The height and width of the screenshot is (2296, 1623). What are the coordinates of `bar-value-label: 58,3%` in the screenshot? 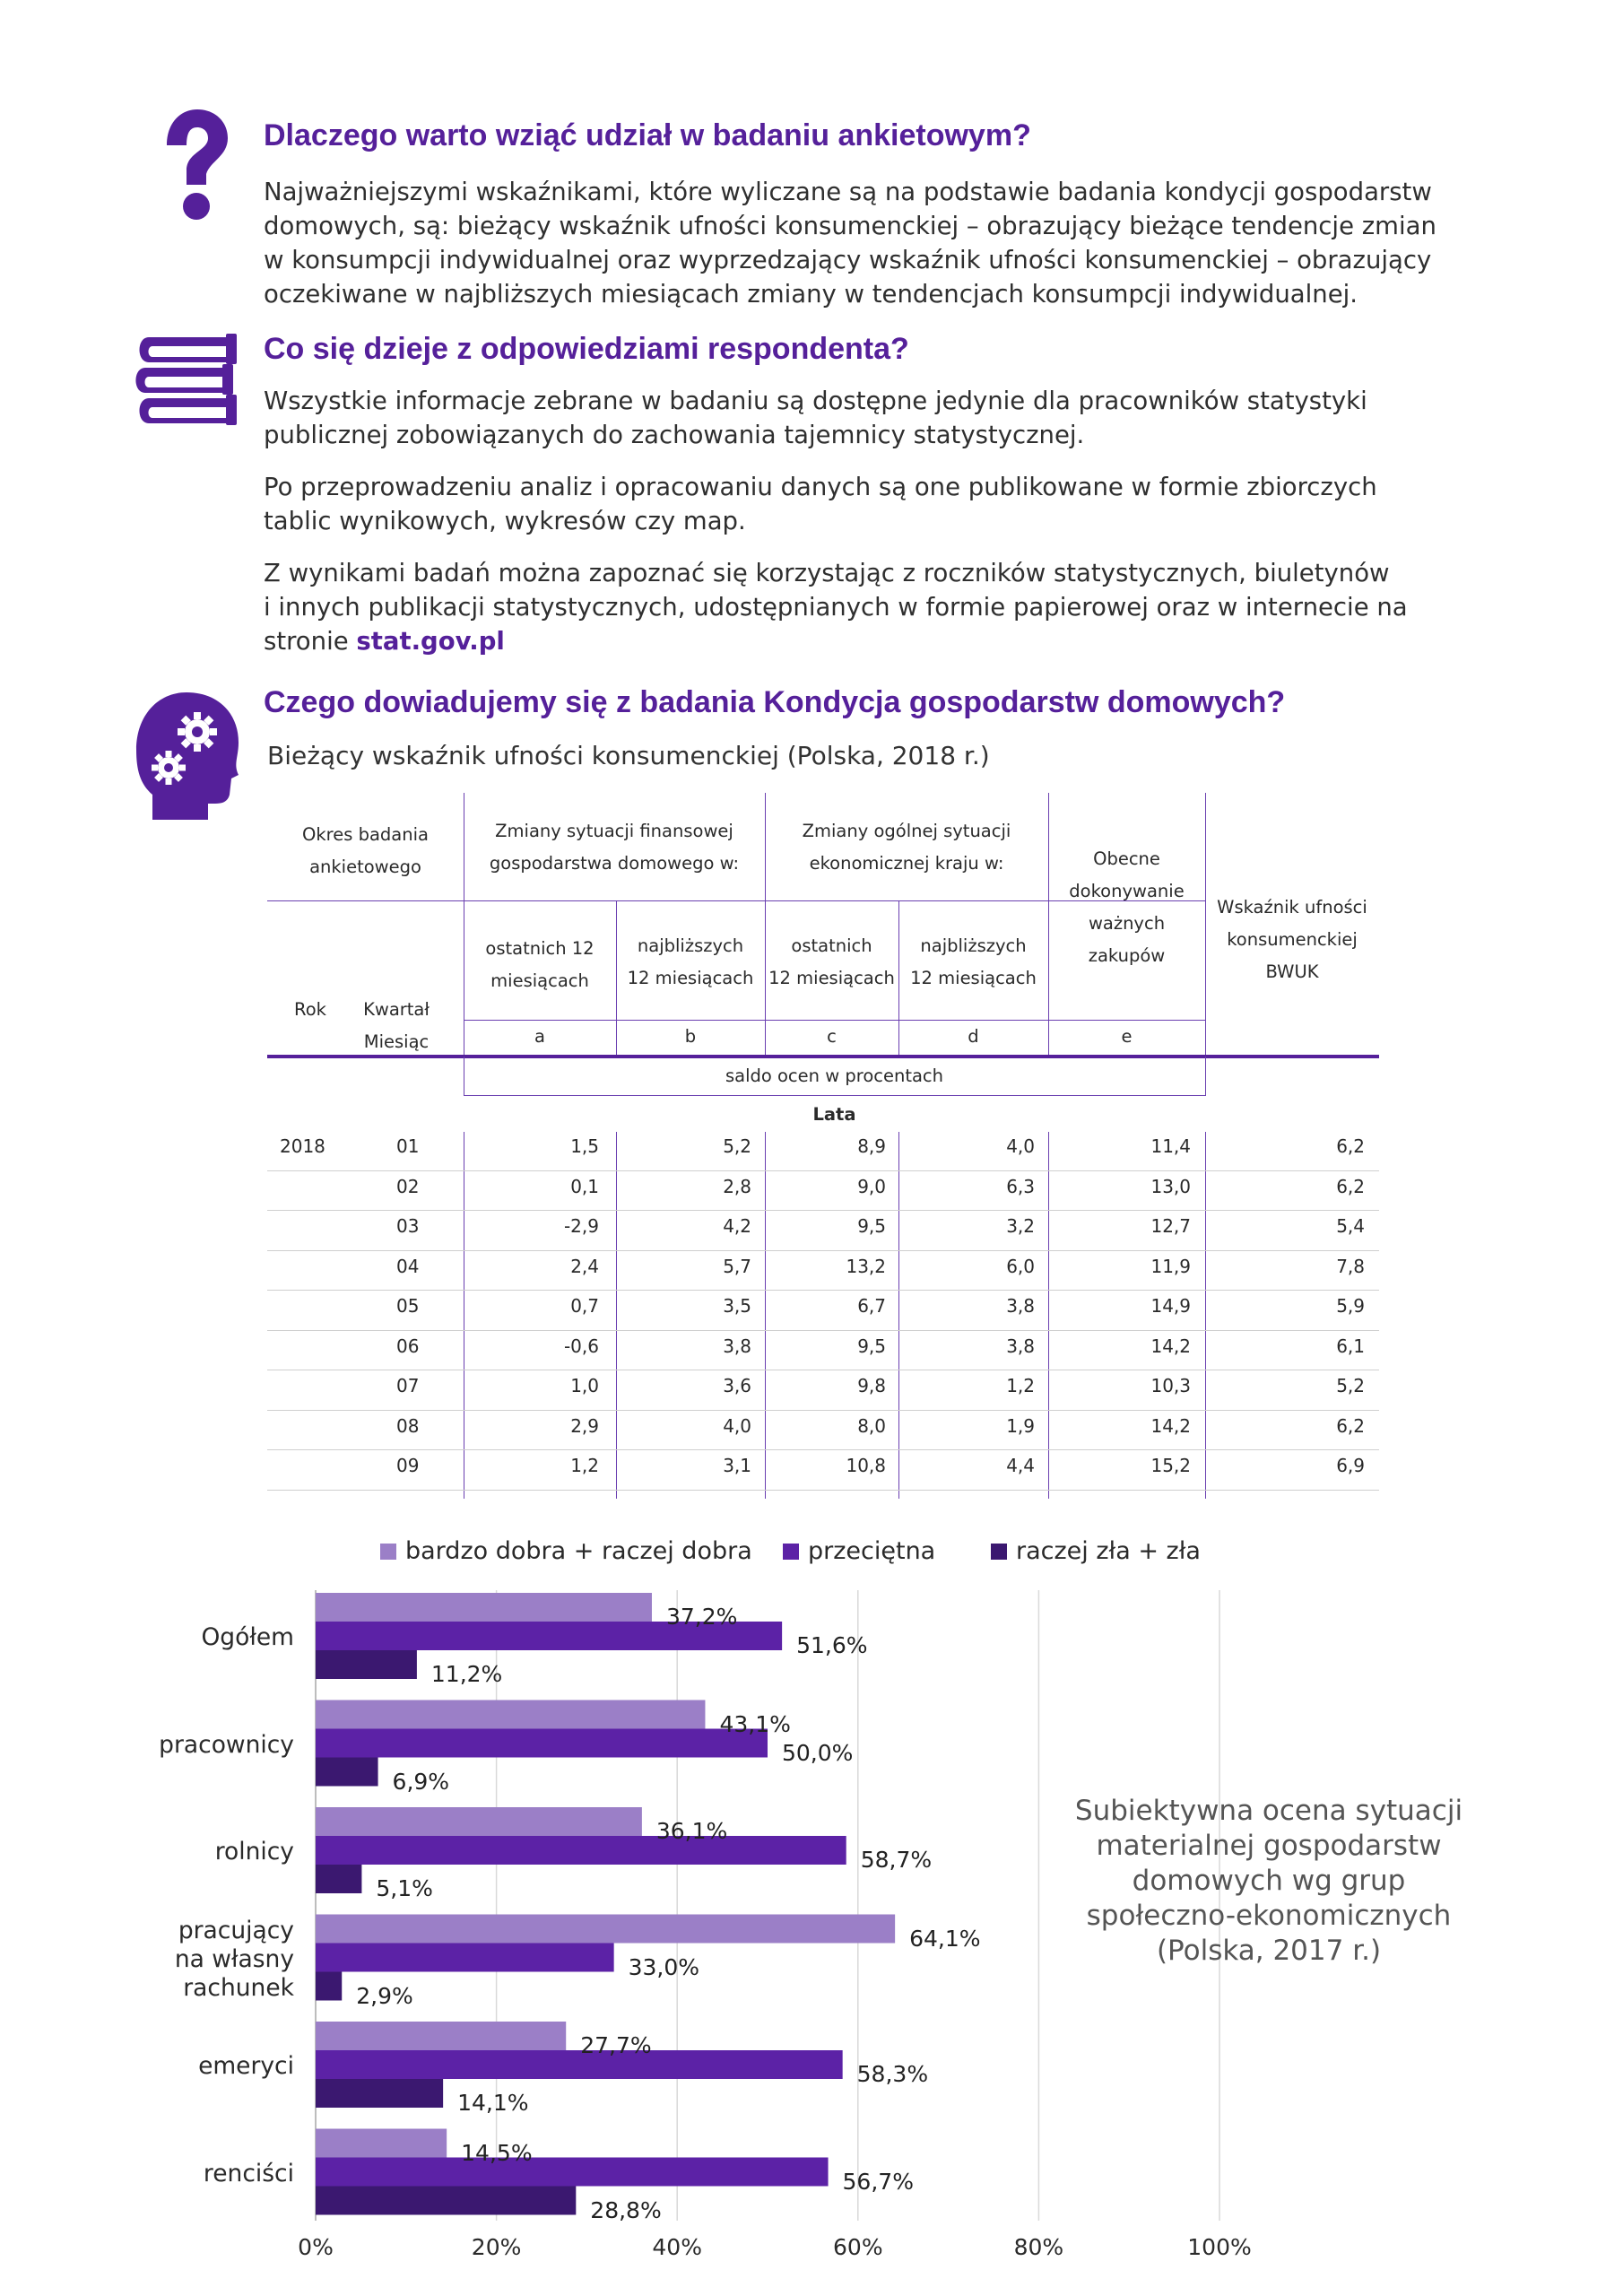 It's located at (892, 2074).